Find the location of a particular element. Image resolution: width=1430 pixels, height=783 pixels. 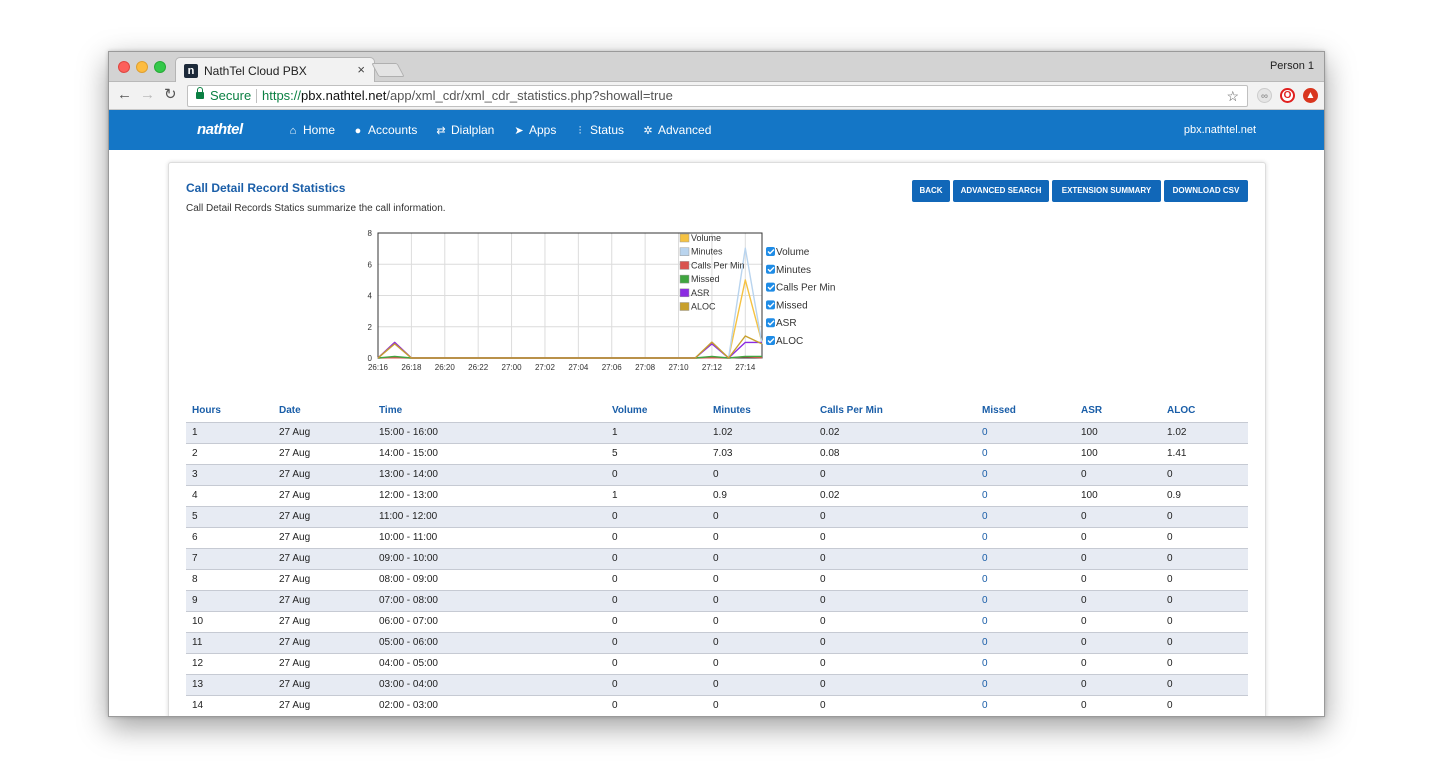

cell-asr: 100 is located at coordinates (1089, 453).